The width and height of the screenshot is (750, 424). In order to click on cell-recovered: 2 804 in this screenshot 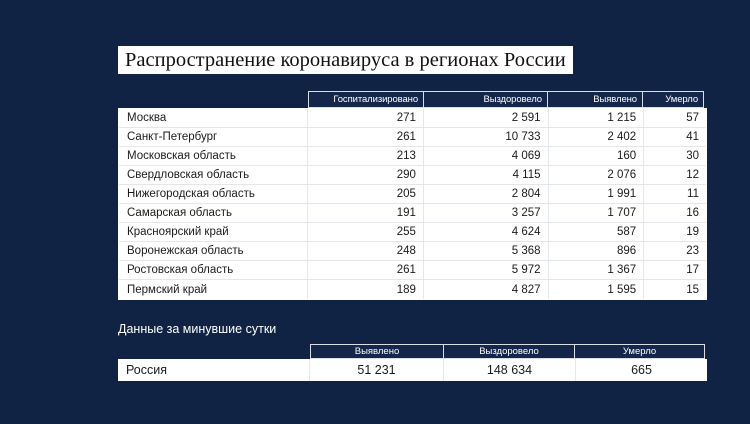, I will do `click(486, 194)`.